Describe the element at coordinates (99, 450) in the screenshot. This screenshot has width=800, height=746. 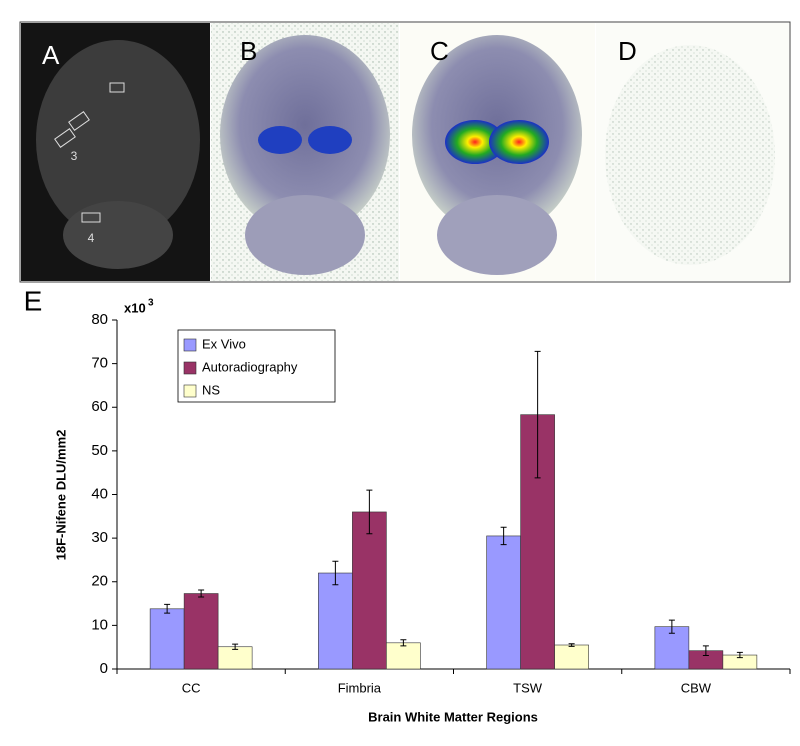
I see `y-tick-label: 50` at that location.